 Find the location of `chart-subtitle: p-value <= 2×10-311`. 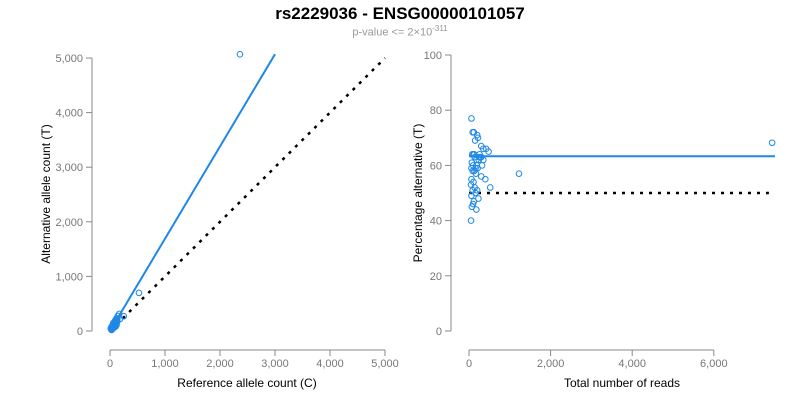

chart-subtitle: p-value <= 2×10-311 is located at coordinates (400, 31).